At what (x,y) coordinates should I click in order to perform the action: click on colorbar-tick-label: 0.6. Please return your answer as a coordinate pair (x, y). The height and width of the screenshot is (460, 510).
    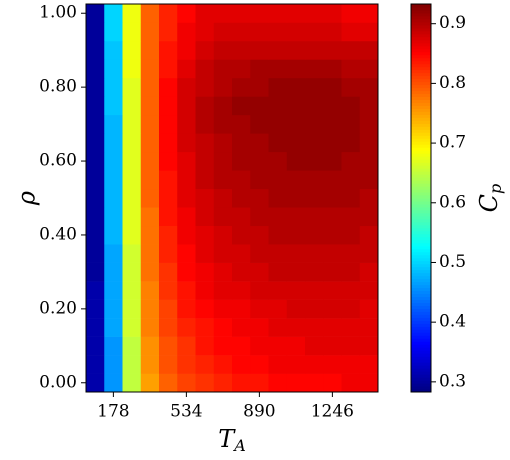
    Looking at the image, I should click on (452, 202).